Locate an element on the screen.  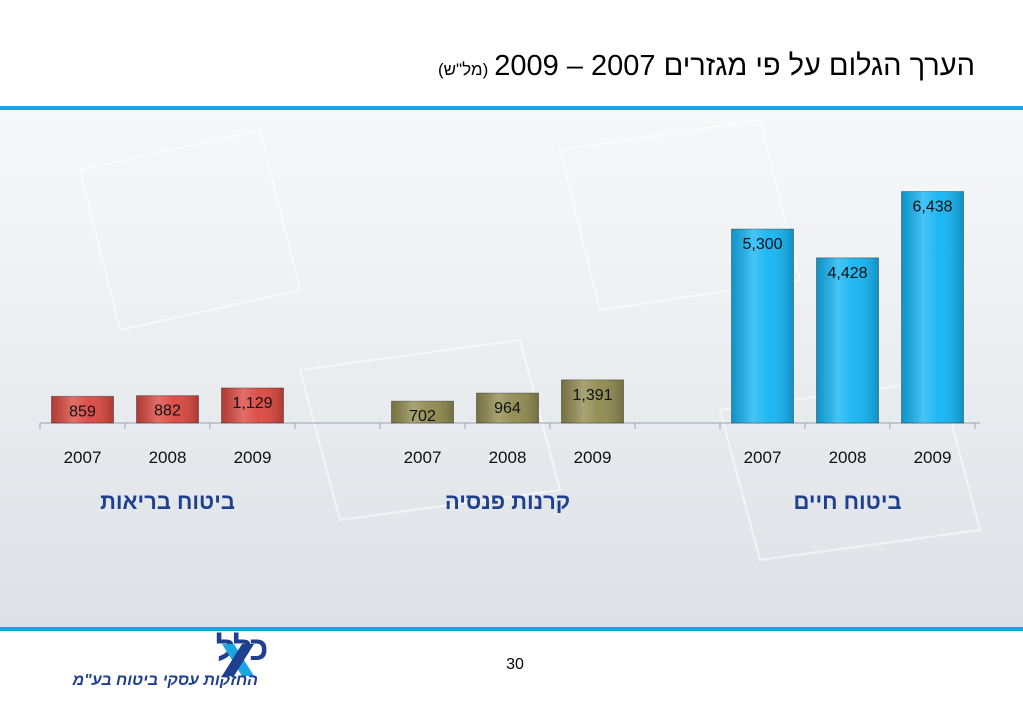
group-label: קרנות פנסיה is located at coordinates (507, 501).